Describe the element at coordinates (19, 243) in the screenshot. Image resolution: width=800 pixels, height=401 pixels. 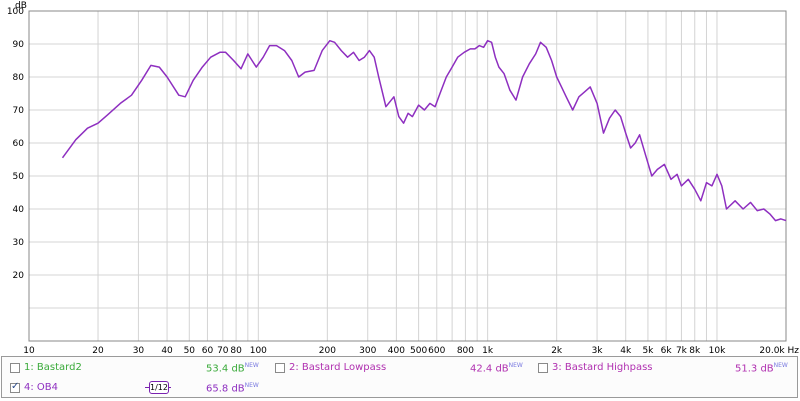
I see `y-tick-label: 30` at that location.